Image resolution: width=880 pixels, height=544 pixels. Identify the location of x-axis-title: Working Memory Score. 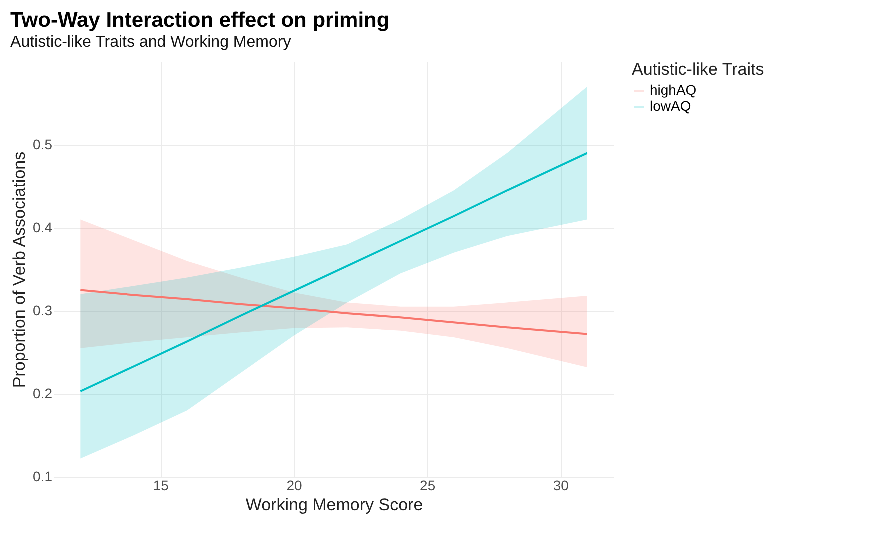
(335, 505).